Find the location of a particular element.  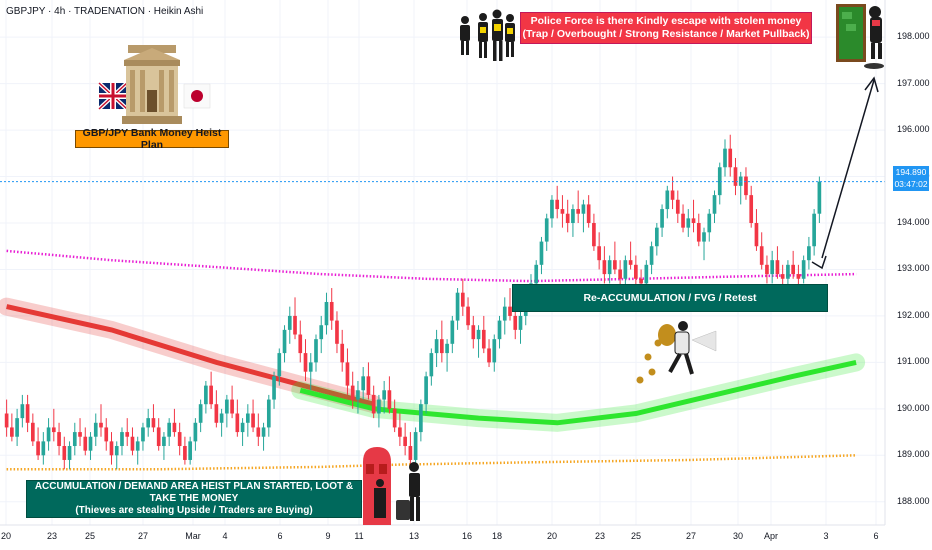

vault-door-thief-icon is located at coordinates (391, 486).